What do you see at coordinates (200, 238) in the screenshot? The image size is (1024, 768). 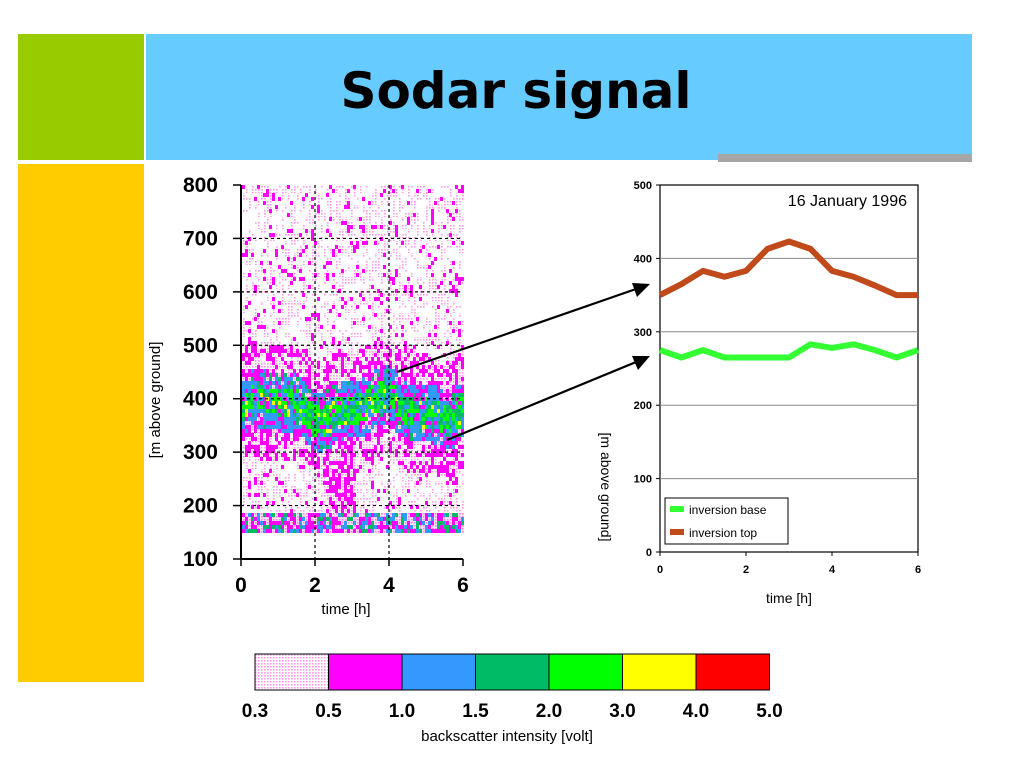 I see `heatmap-y-tick-label: 700` at bounding box center [200, 238].